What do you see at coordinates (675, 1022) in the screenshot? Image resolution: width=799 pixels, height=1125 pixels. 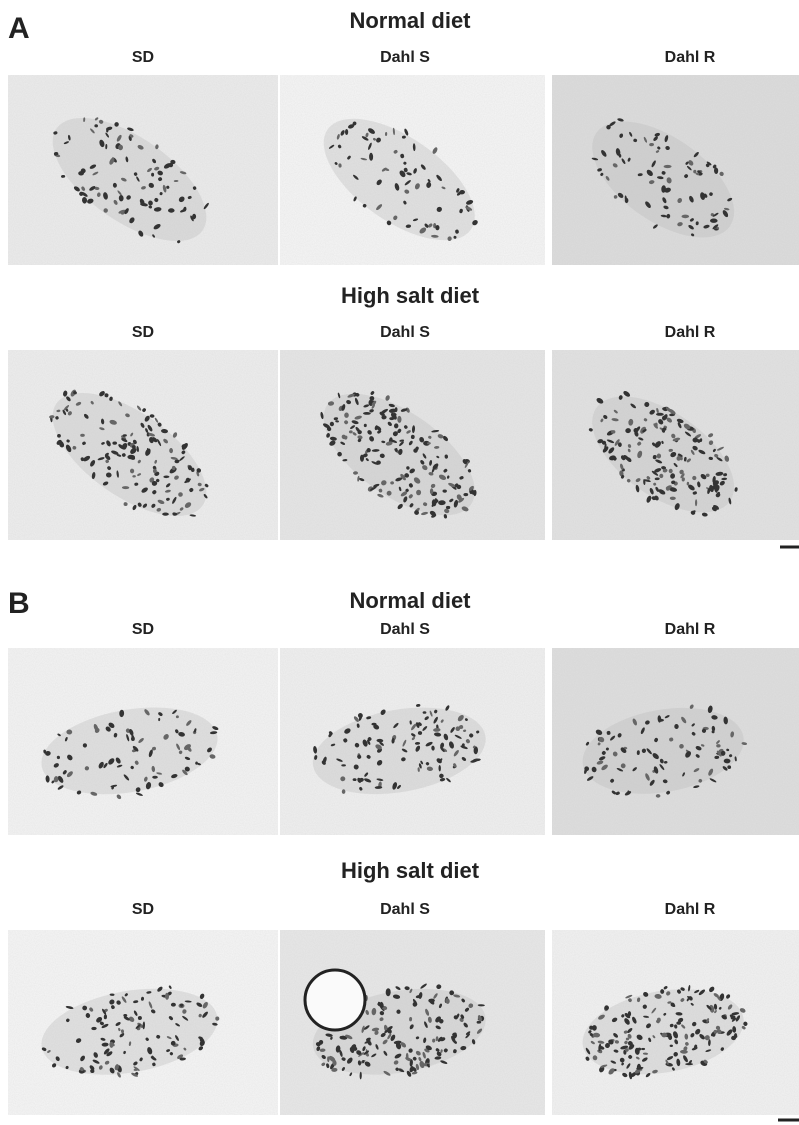 I see `micrograph-grain` at bounding box center [675, 1022].